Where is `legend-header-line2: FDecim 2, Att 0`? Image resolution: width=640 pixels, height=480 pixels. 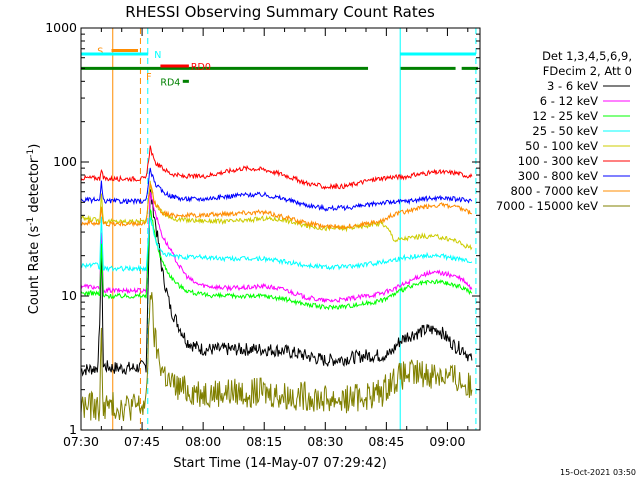
legend-header-line2: FDecim 2, Att 0 is located at coordinates (587, 71).